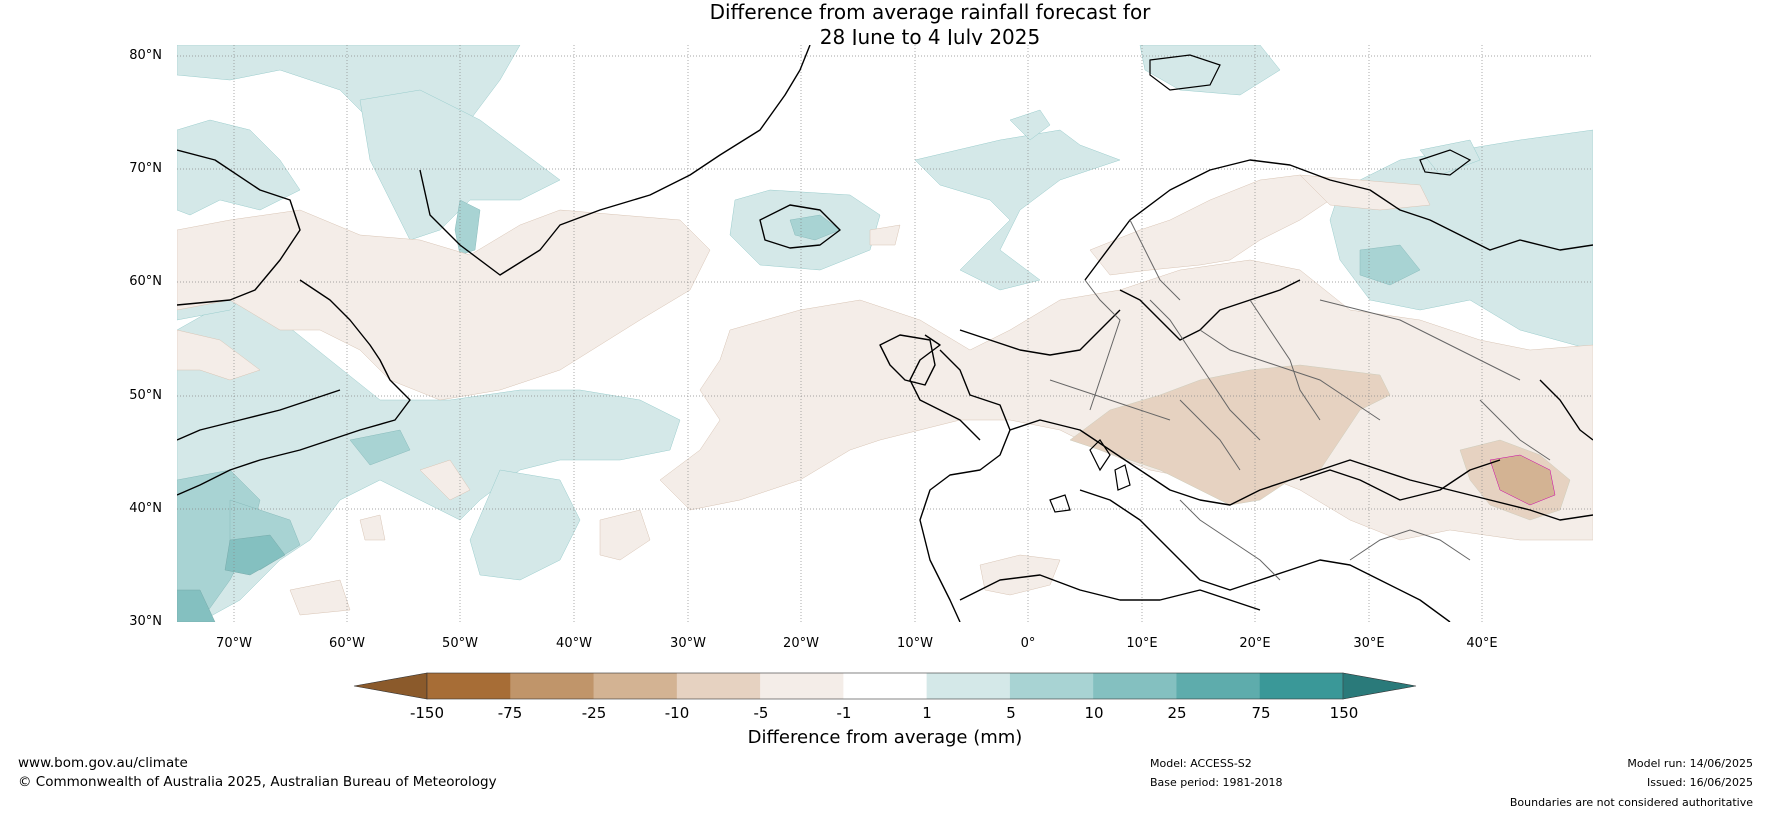 This screenshot has height=816, width=1770. I want to click on lat-label: 50°N, so click(145, 395).